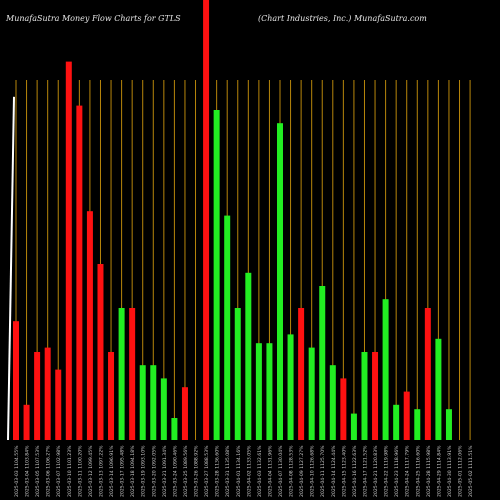 The height and width of the screenshot is (500, 500). Describe the element at coordinates (313, 471) in the screenshot. I see `x-tick-label: 2025-04-10 1126.68%` at that location.